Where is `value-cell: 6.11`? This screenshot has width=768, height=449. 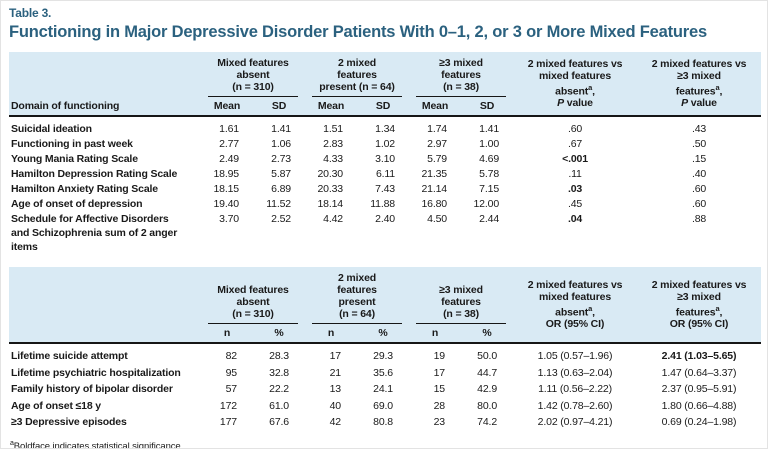 value-cell: 6.11 is located at coordinates (385, 174).